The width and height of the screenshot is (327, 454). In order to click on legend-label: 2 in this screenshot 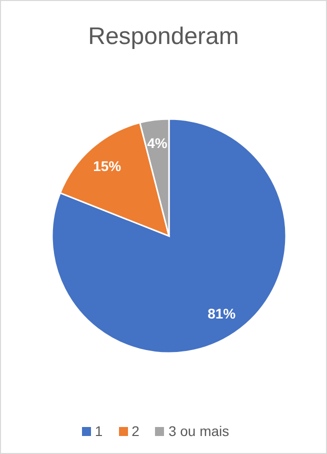, I will do `click(136, 431)`.